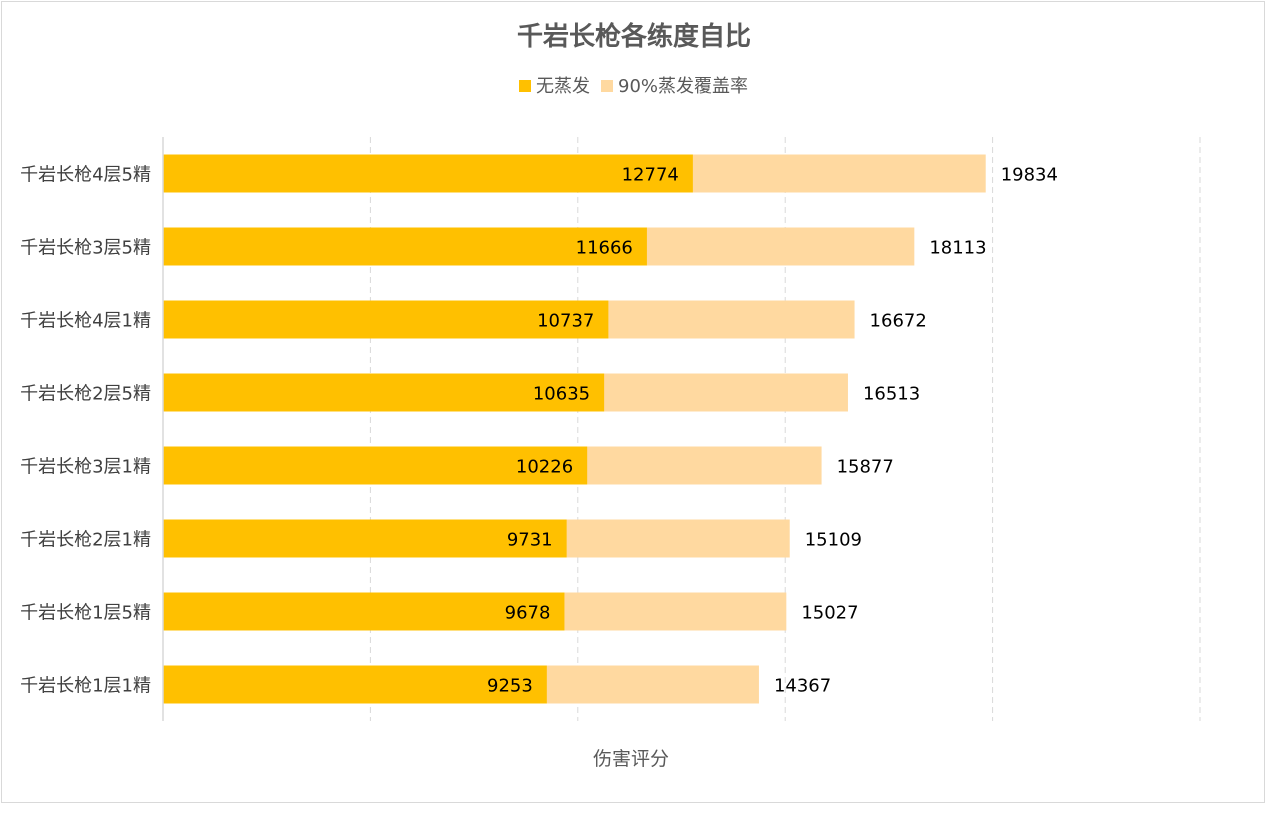  Describe the element at coordinates (650, 175) in the screenshot. I see `value-label-no-vaporize: 12774` at that location.